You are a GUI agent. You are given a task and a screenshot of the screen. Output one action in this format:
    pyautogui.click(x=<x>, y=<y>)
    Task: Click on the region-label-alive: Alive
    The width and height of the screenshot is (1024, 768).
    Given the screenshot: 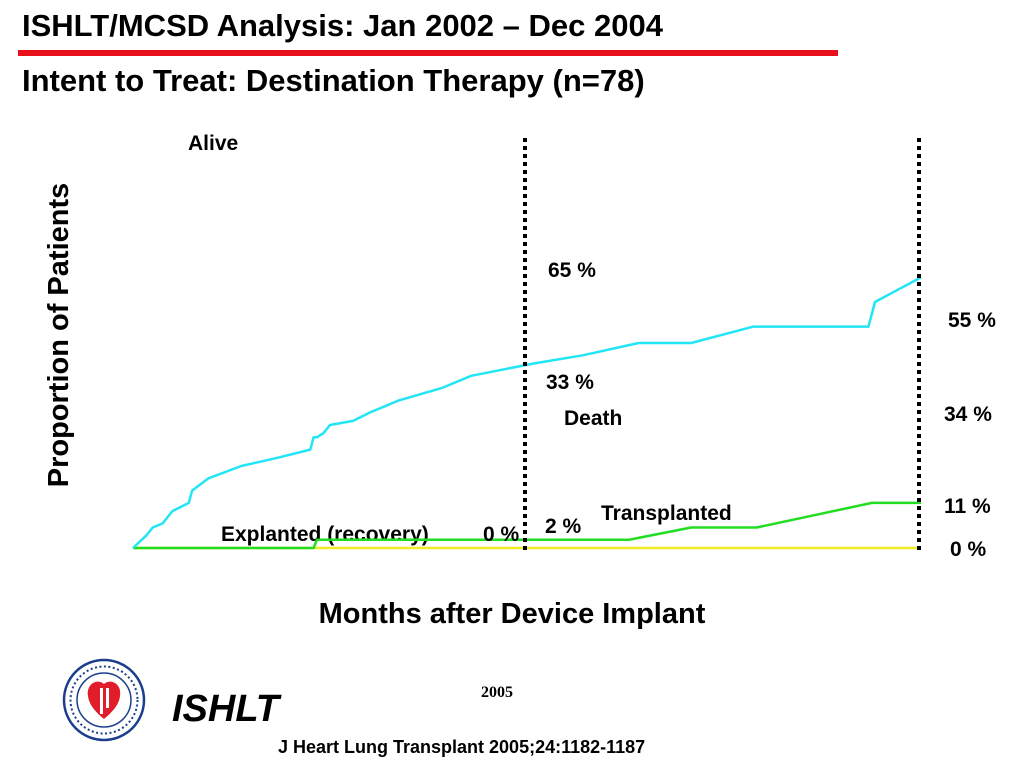 What is the action you would take?
    pyautogui.click(x=213, y=143)
    